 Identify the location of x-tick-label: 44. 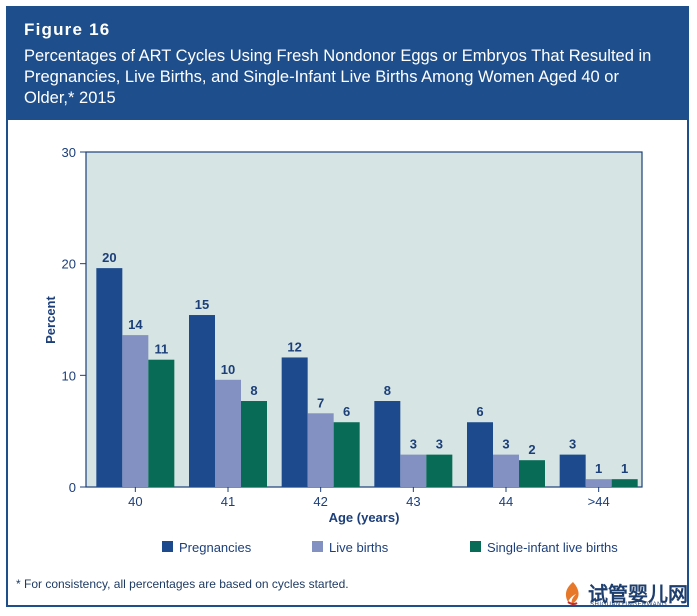
(506, 501).